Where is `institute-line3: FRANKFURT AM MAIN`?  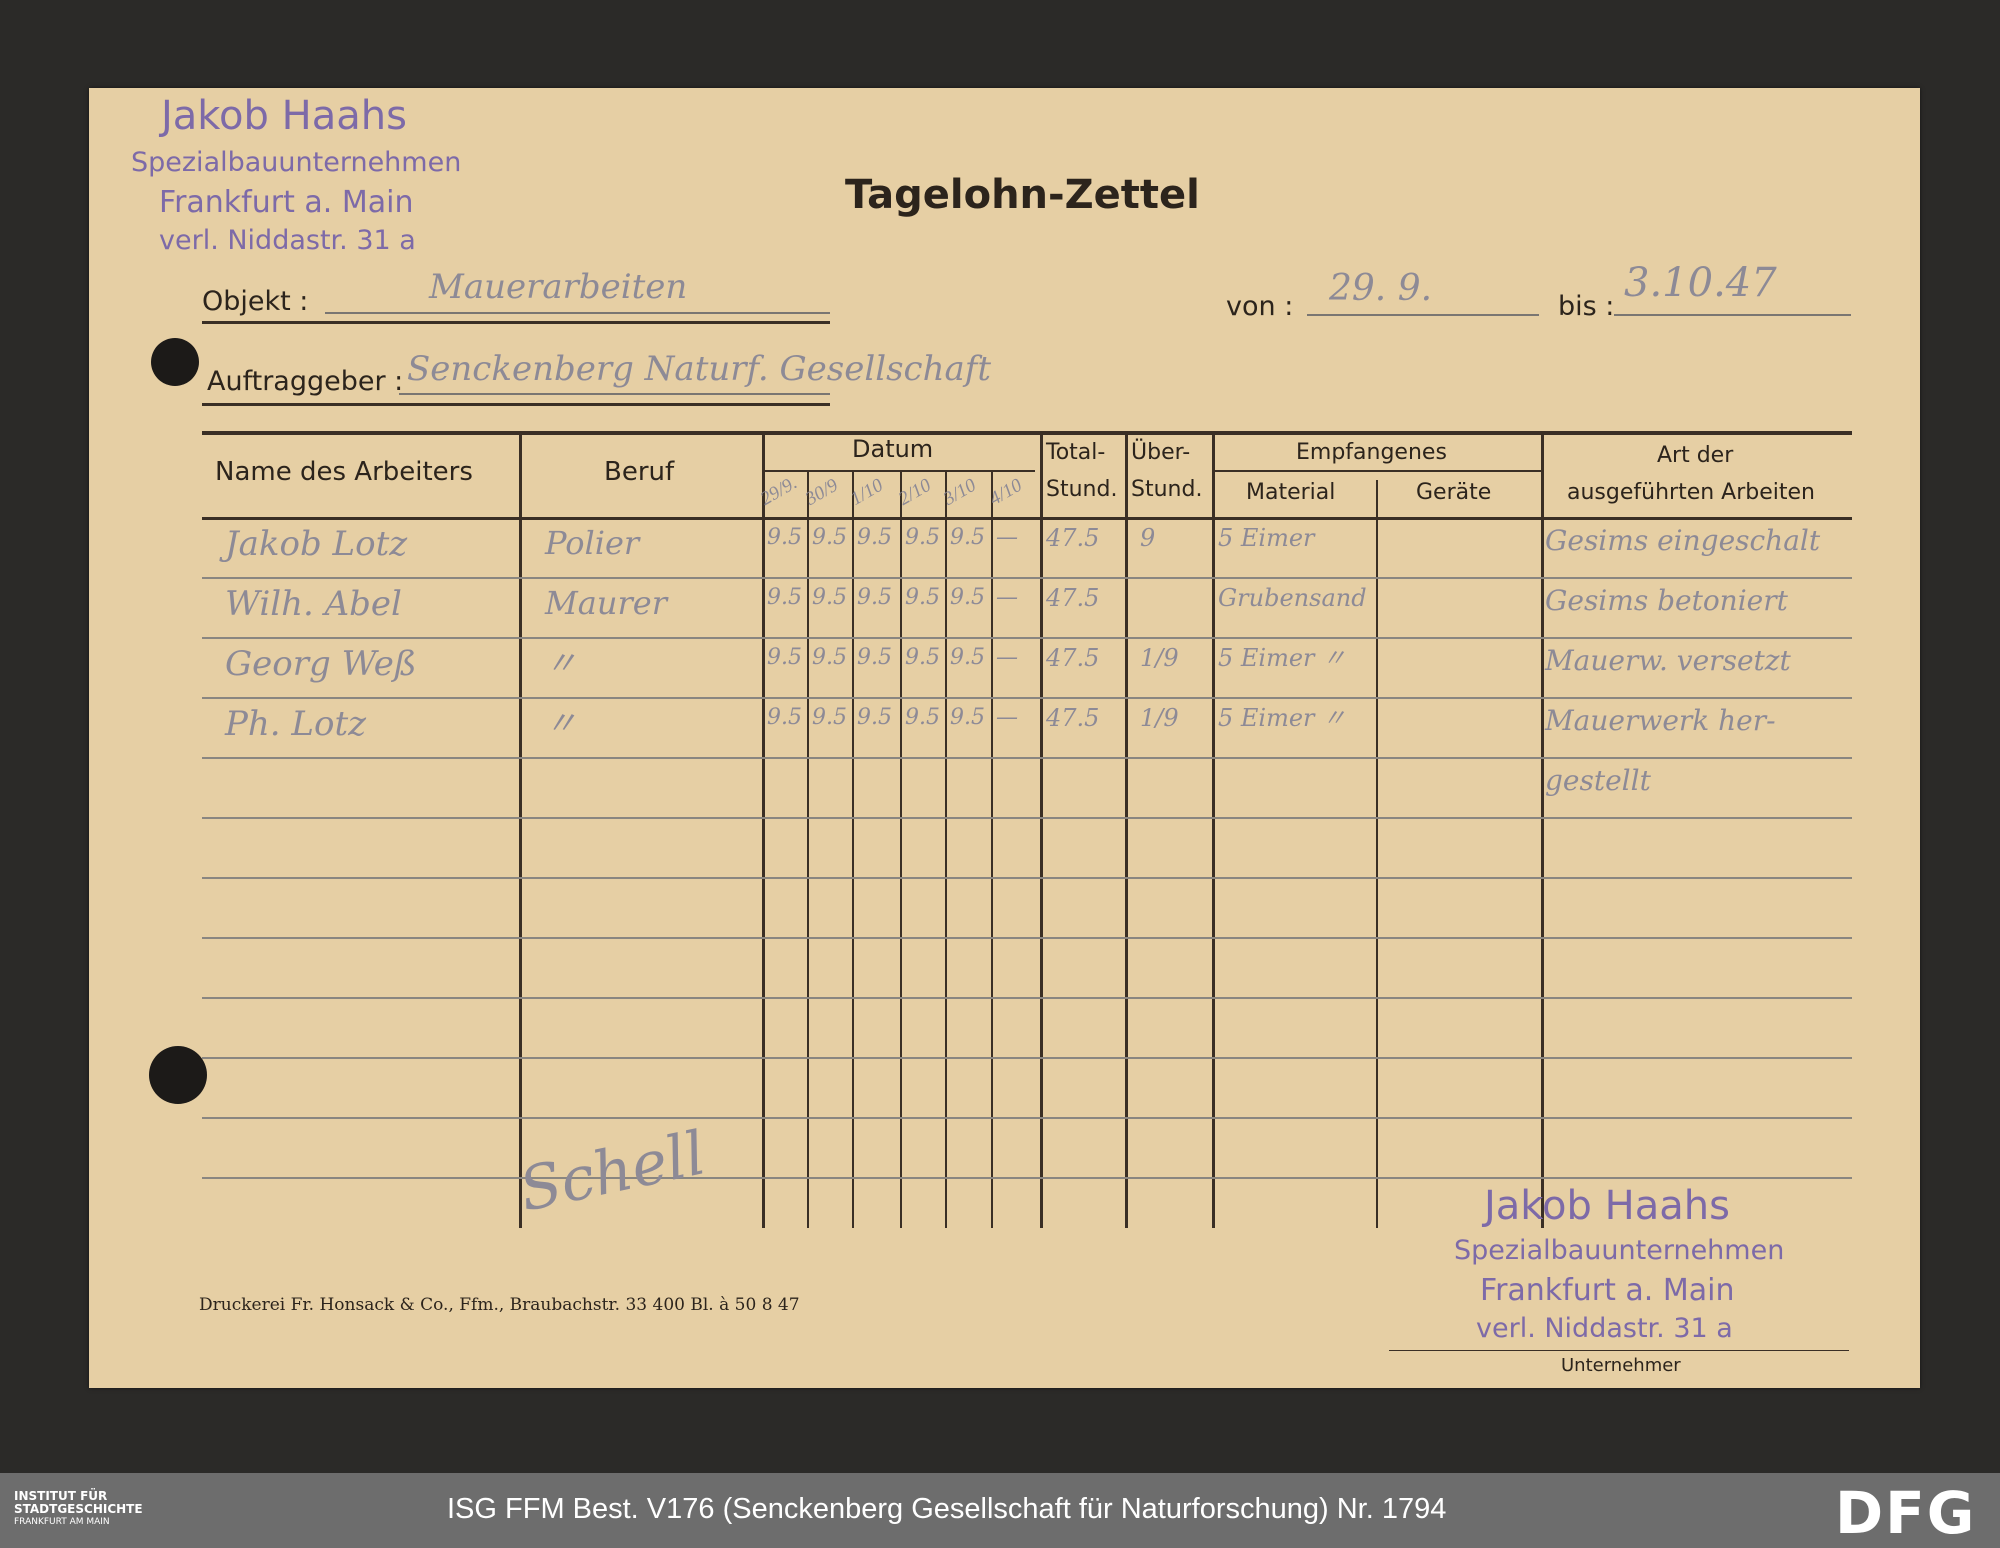
institute-line3: FRANKFURT AM MAIN is located at coordinates (62, 1522).